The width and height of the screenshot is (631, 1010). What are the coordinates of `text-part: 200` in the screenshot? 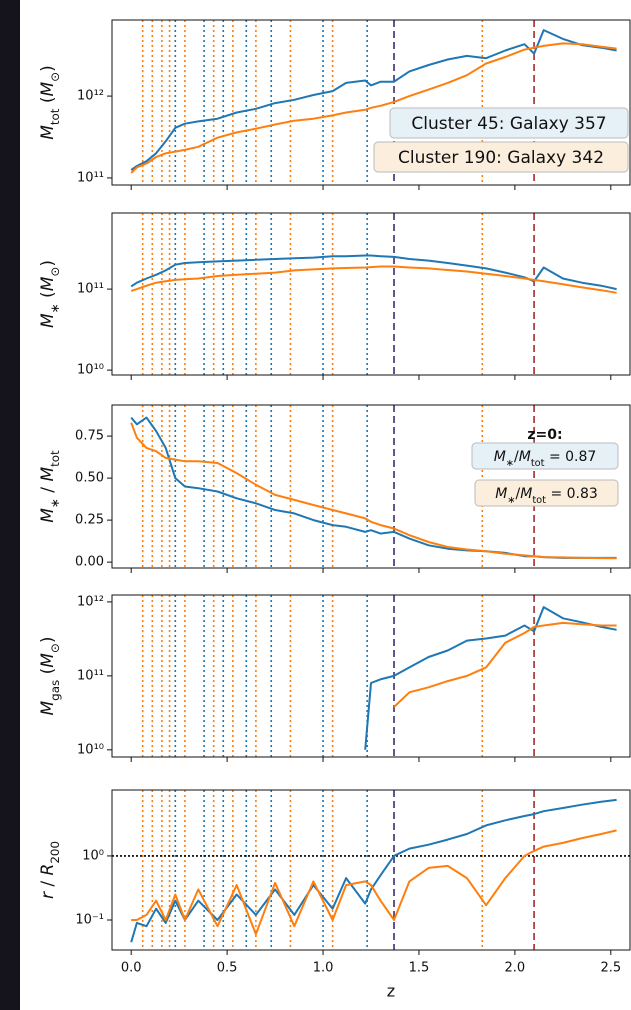 It's located at (55, 852).